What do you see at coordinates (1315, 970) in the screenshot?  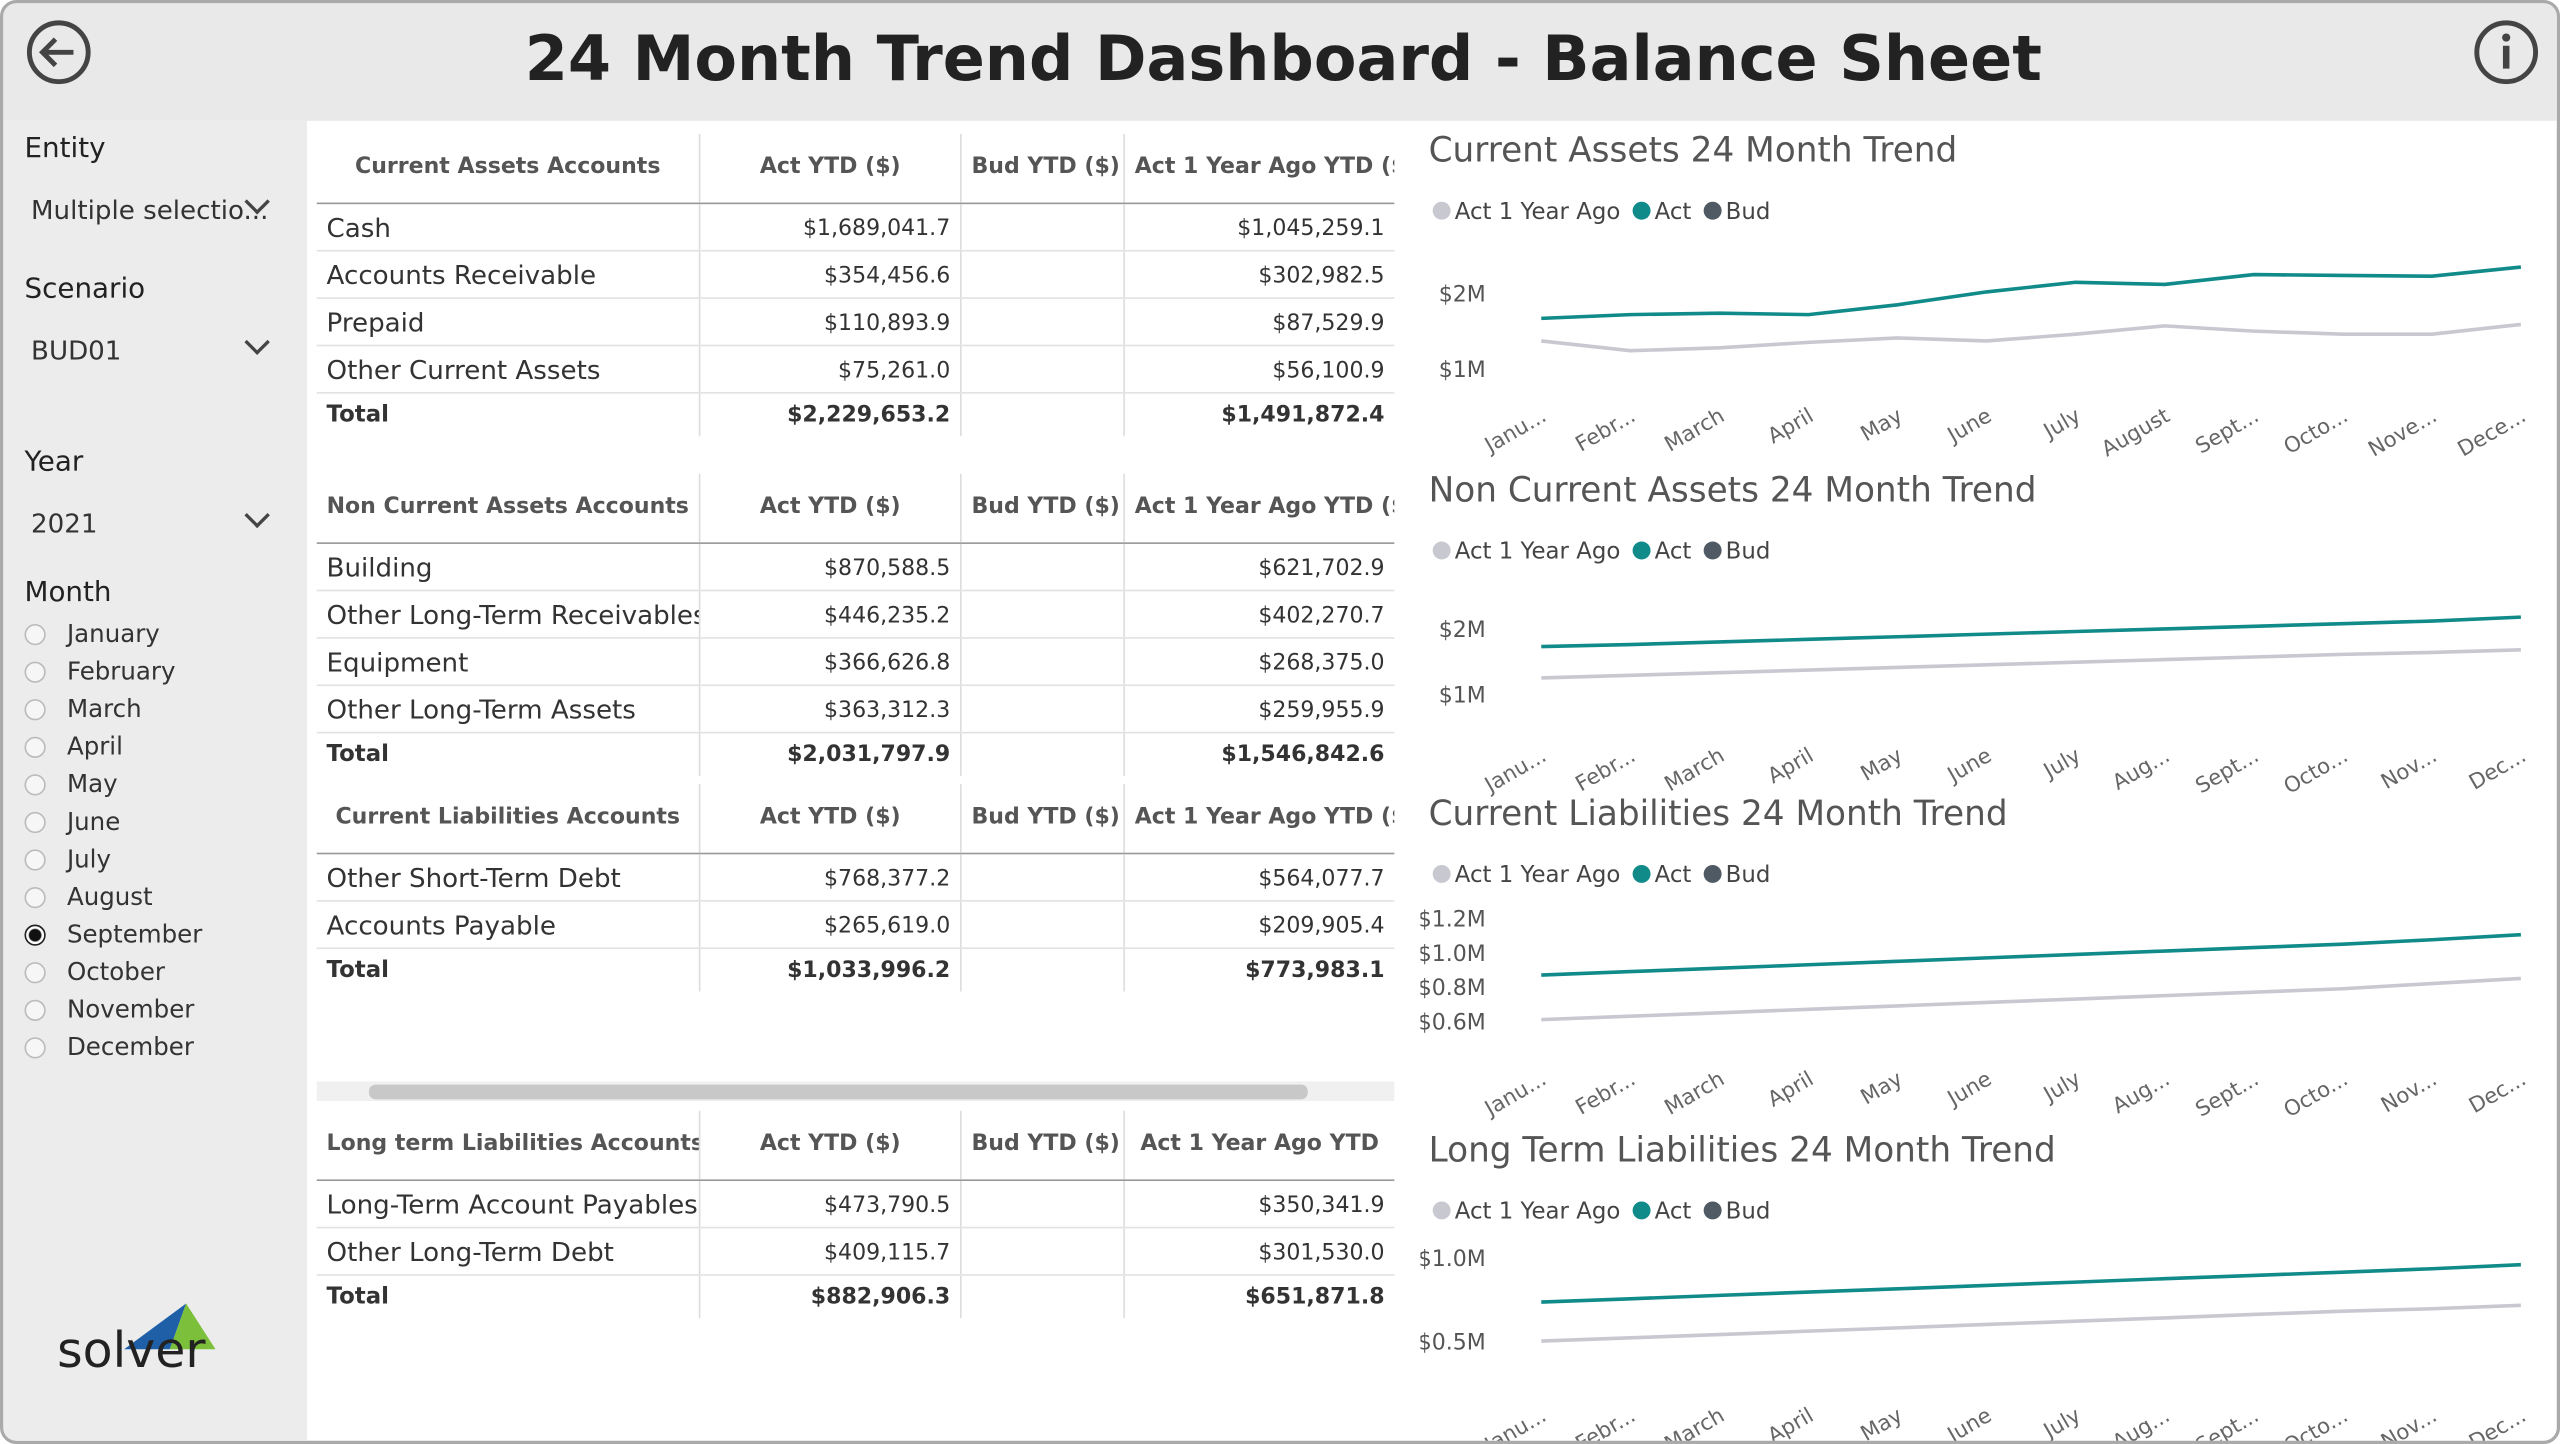 I see `total-cell: $773,983.1` at bounding box center [1315, 970].